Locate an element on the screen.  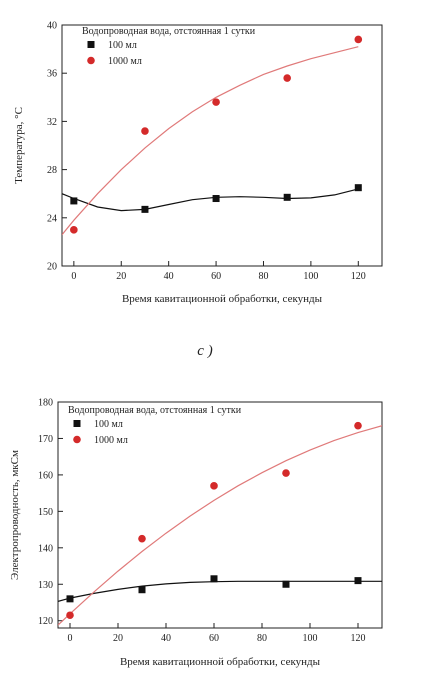
y-tick-label: 120 is located at coordinates (45, 621).